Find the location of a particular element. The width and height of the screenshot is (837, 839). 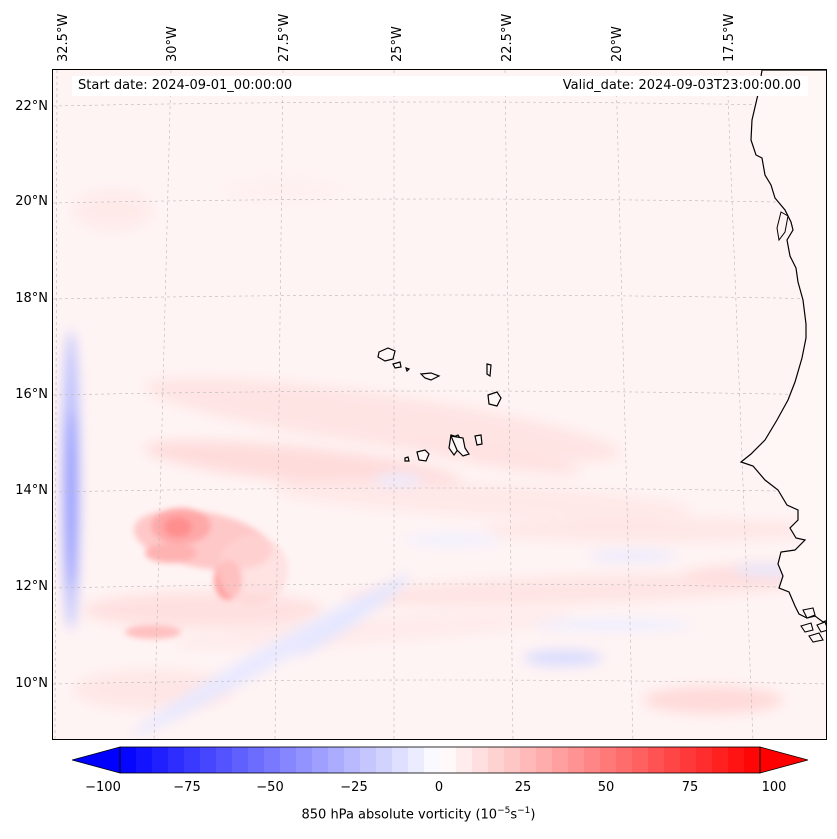

island-brava is located at coordinates (407, 459).